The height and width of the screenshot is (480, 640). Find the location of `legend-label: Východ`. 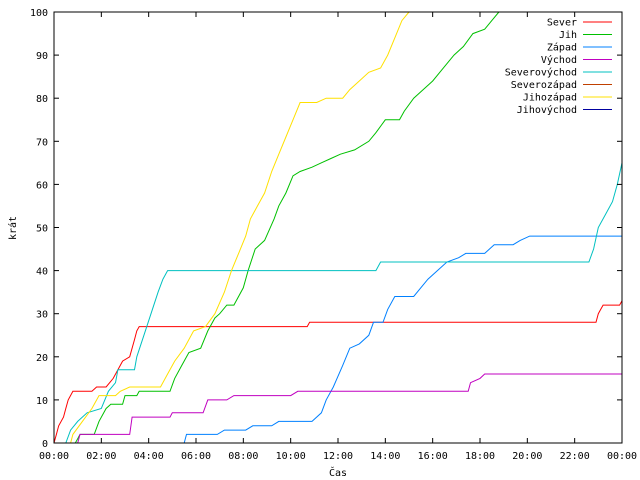

legend-label: Východ is located at coordinates (559, 60).